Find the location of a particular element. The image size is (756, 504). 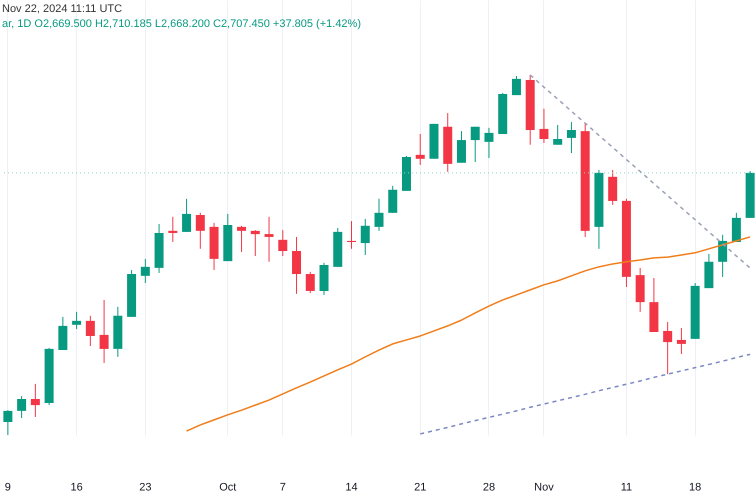

x-tick-label: 23 is located at coordinates (145, 488).